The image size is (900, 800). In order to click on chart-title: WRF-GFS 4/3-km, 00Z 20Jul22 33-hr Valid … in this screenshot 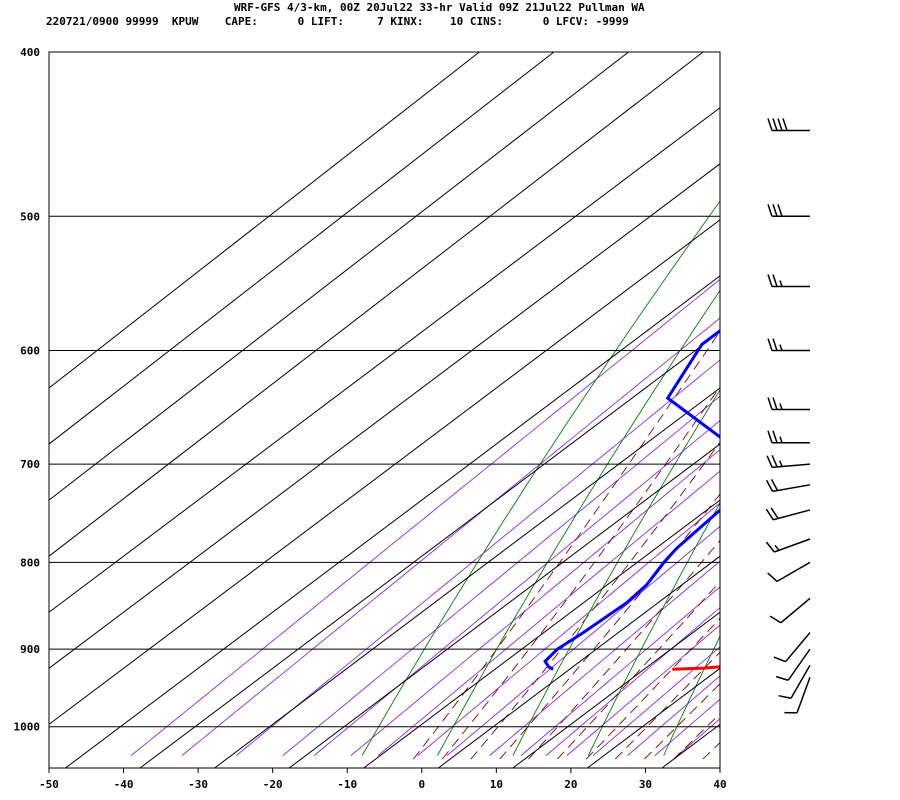, I will do `click(439, 7)`.